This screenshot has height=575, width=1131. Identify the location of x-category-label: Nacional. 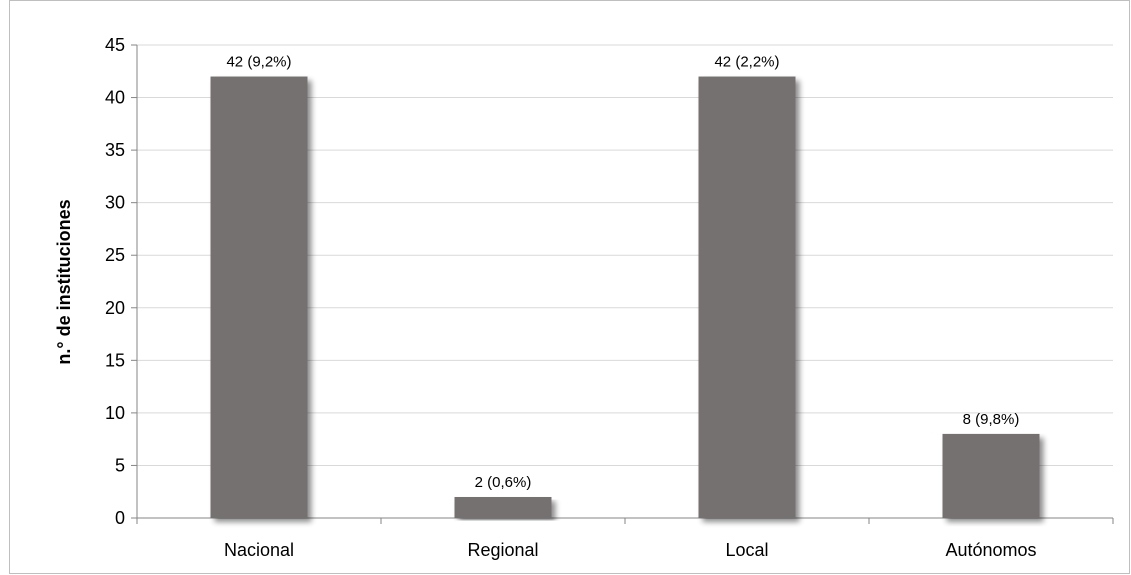
(259, 550).